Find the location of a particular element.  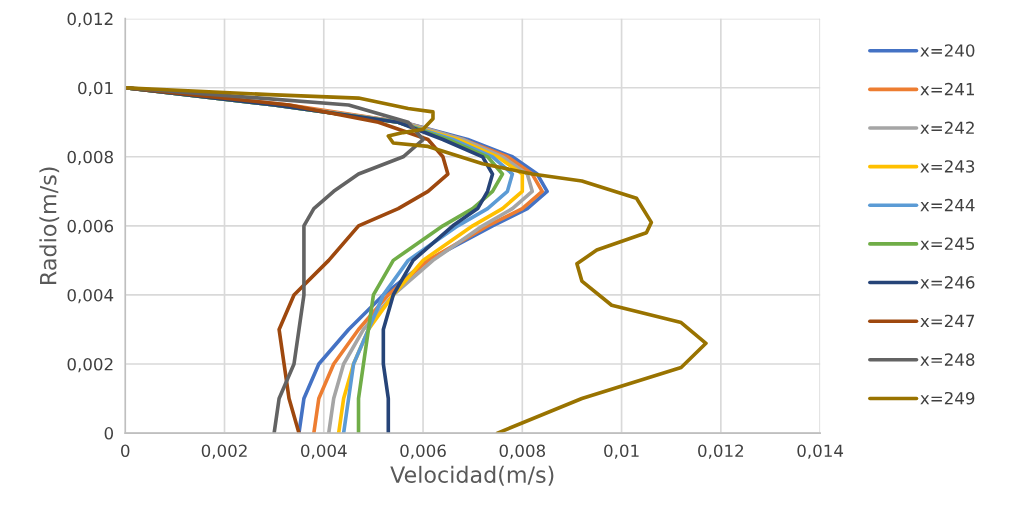

legend-label: x=245 is located at coordinates (947, 243).